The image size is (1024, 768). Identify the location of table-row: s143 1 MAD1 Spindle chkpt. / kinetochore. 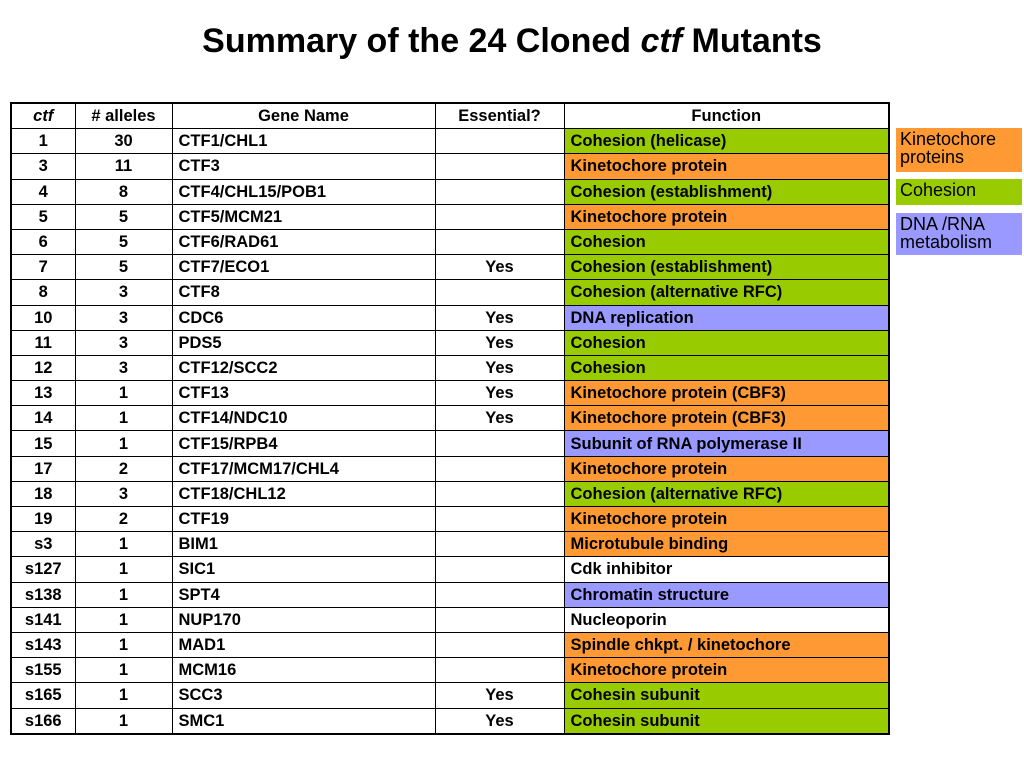
(450, 645).